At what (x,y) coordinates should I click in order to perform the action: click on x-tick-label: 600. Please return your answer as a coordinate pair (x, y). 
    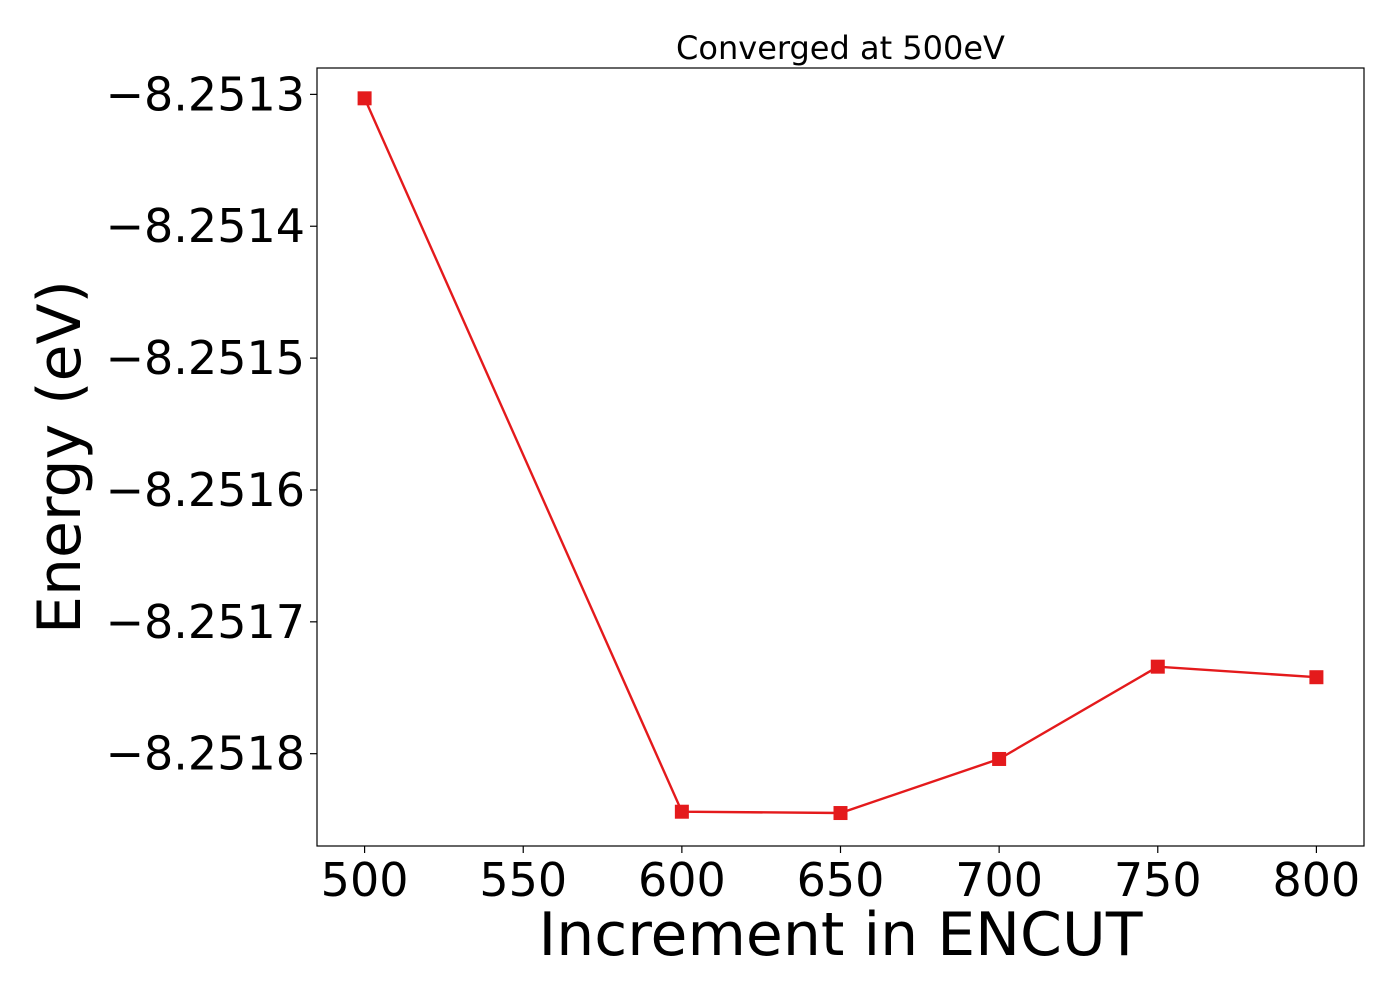
    Looking at the image, I should click on (682, 880).